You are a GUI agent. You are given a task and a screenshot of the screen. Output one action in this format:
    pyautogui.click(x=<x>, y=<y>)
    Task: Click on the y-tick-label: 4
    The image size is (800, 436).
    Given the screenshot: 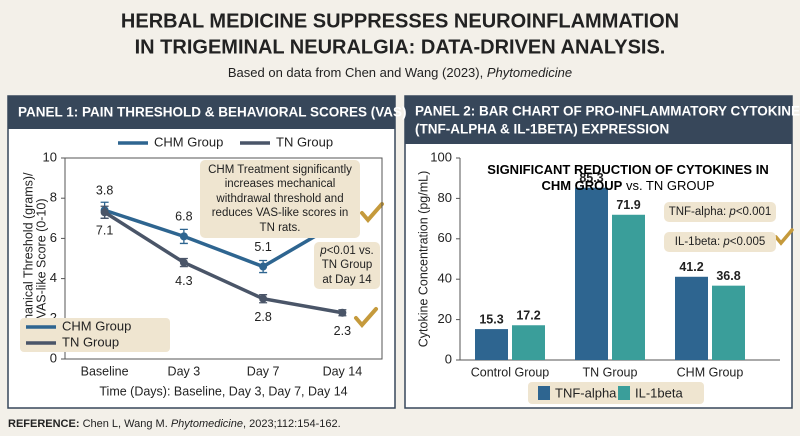 What is the action you would take?
    pyautogui.click(x=53, y=277)
    